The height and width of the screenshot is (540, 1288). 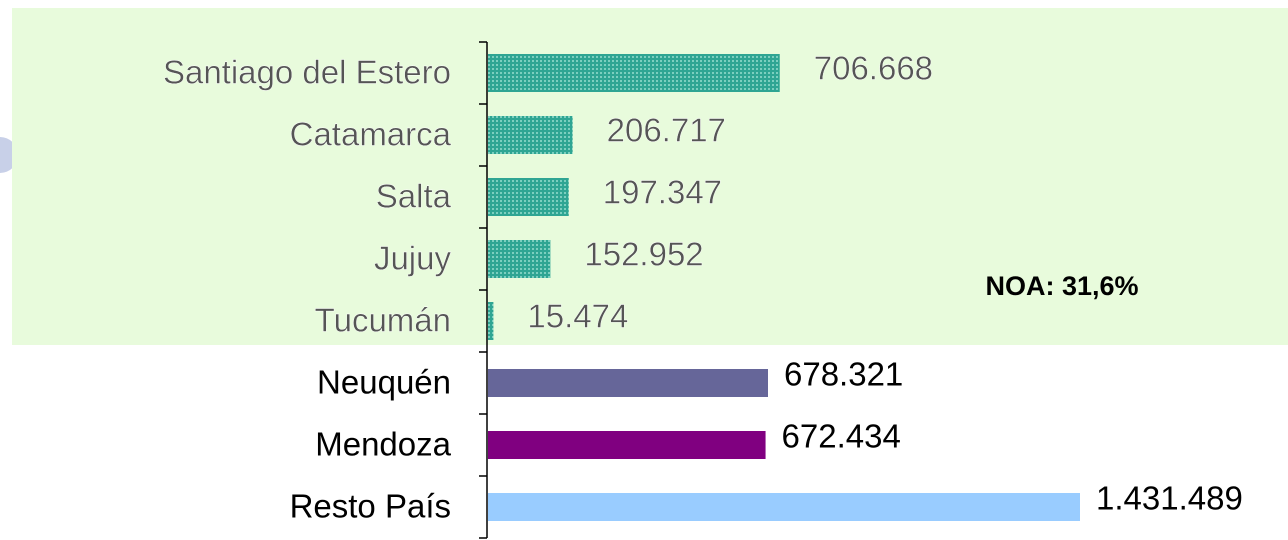 What do you see at coordinates (383, 320) in the screenshot?
I see `y-tick-label: Tucumán` at bounding box center [383, 320].